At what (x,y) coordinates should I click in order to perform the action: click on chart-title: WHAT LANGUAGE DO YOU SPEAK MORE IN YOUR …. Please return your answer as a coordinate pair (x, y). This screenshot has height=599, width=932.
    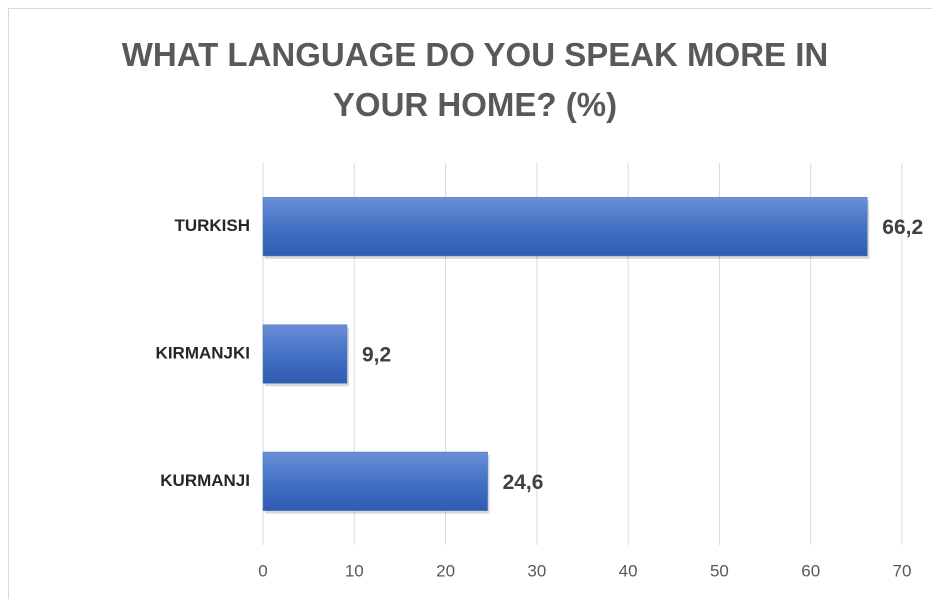
    Looking at the image, I should click on (475, 79).